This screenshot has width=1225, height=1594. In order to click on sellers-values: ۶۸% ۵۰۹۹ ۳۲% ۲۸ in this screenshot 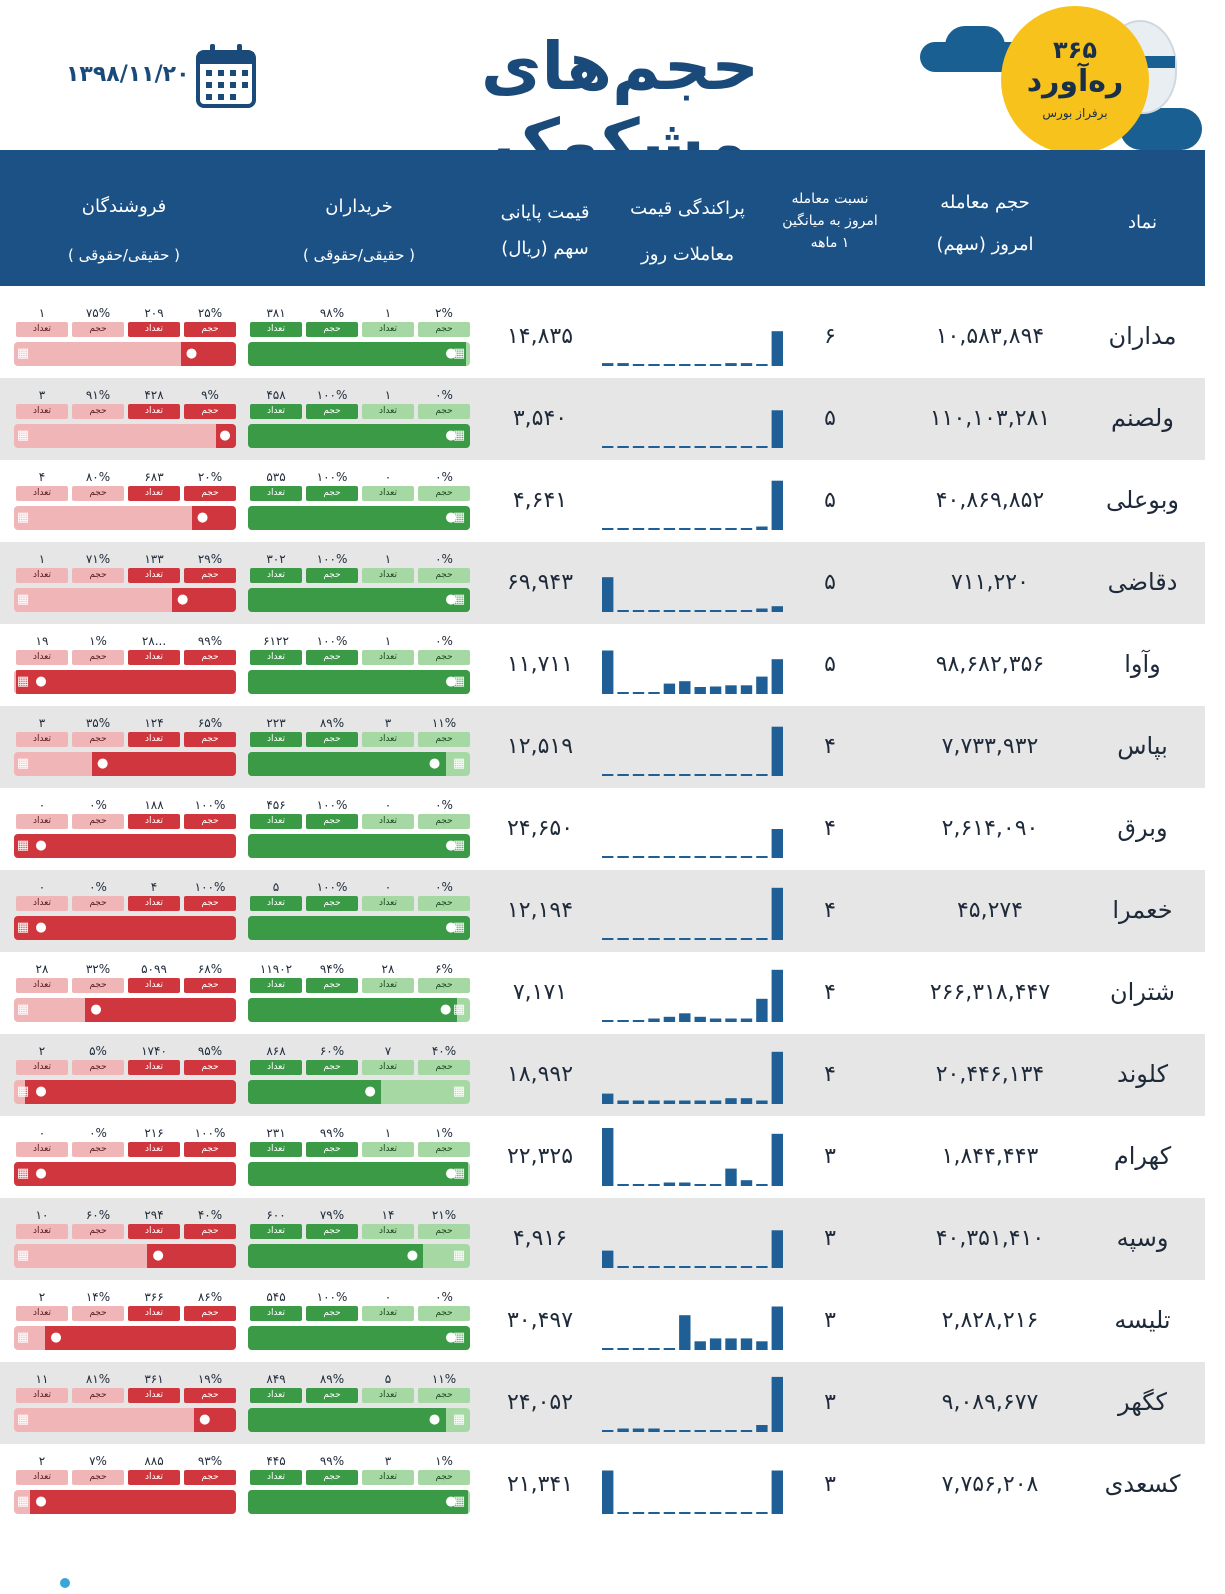, I will do `click(125, 969)`.